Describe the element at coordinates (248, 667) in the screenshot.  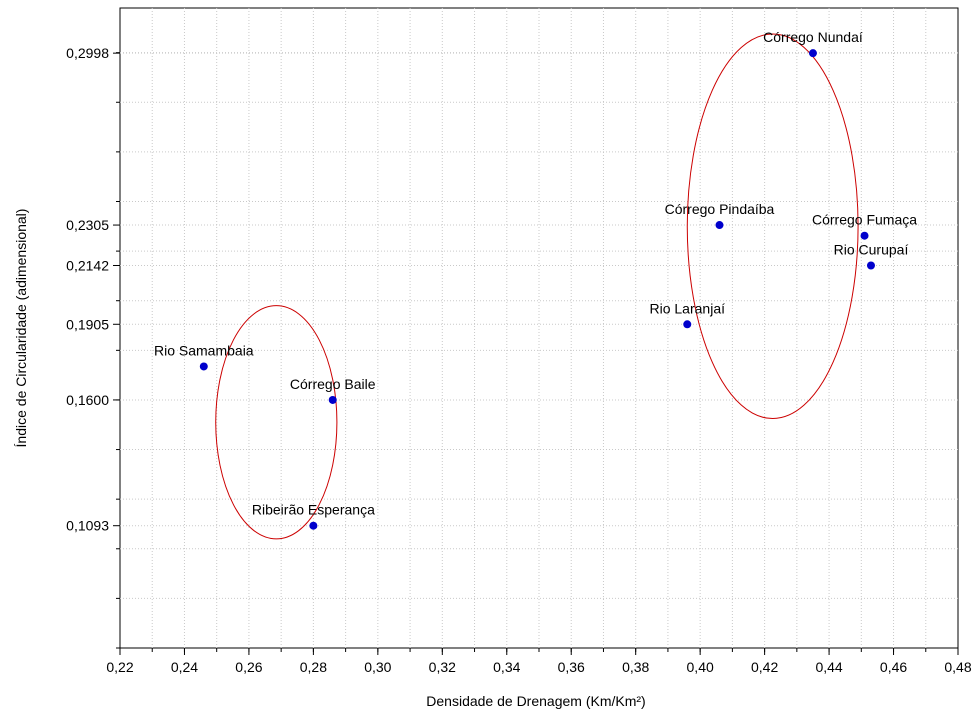
I see `x-tick-label: 0,26` at that location.